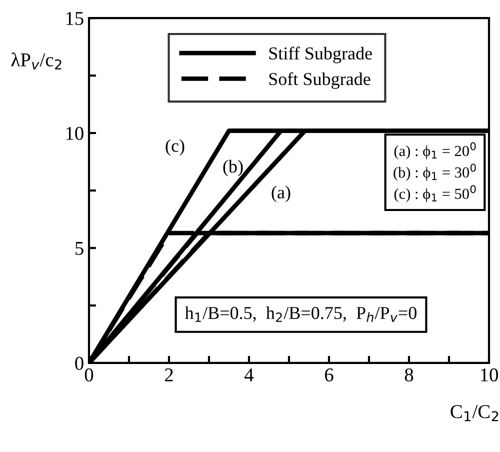  Describe the element at coordinates (474, 413) in the screenshot. I see `x-axis-title: C$_{1}$/C$_{2}$` at that location.